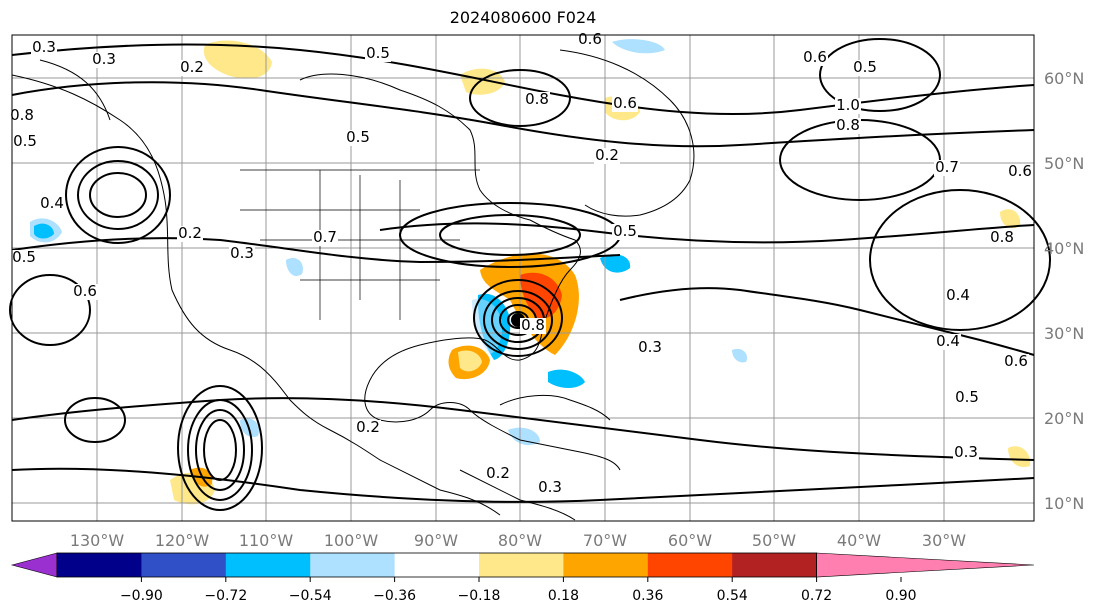 Image resolution: width=1105 pixels, height=615 pixels. I want to click on colorbar-tick-label: 0.54, so click(732, 596).